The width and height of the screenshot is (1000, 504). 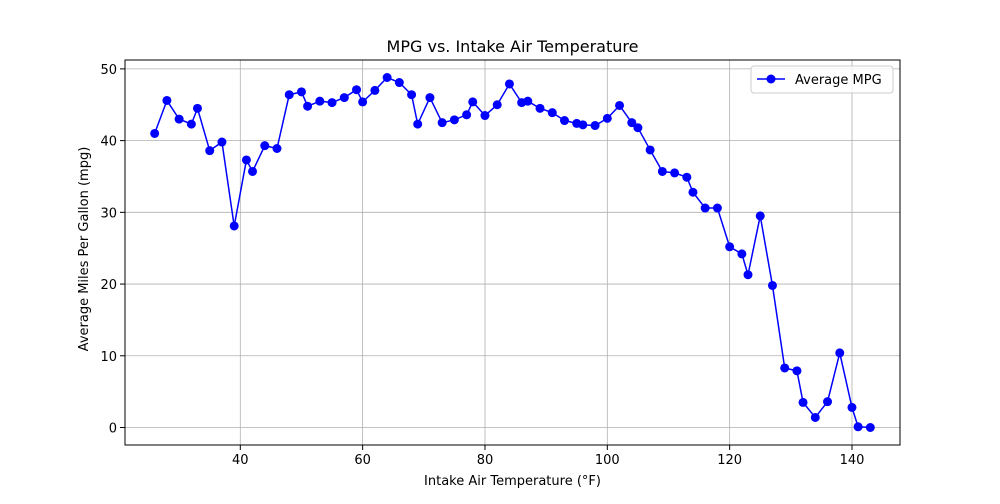 What do you see at coordinates (512, 481) in the screenshot?
I see `x-axis-label: Intake Air Temperature (°F)` at bounding box center [512, 481].